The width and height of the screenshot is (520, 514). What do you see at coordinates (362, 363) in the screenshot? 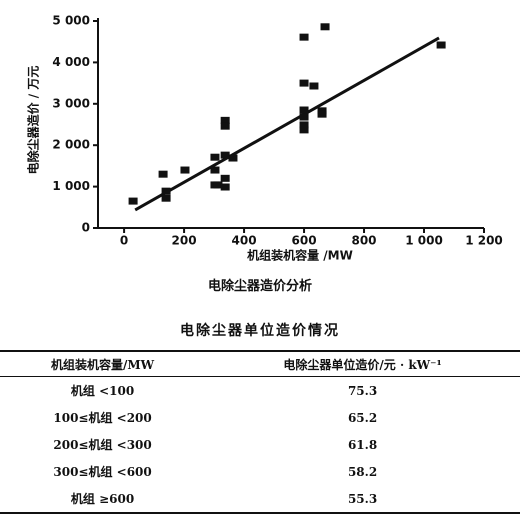
I see `header-cell: 电除尘器单位造价/元 · kW⁻¹` at bounding box center [362, 363].